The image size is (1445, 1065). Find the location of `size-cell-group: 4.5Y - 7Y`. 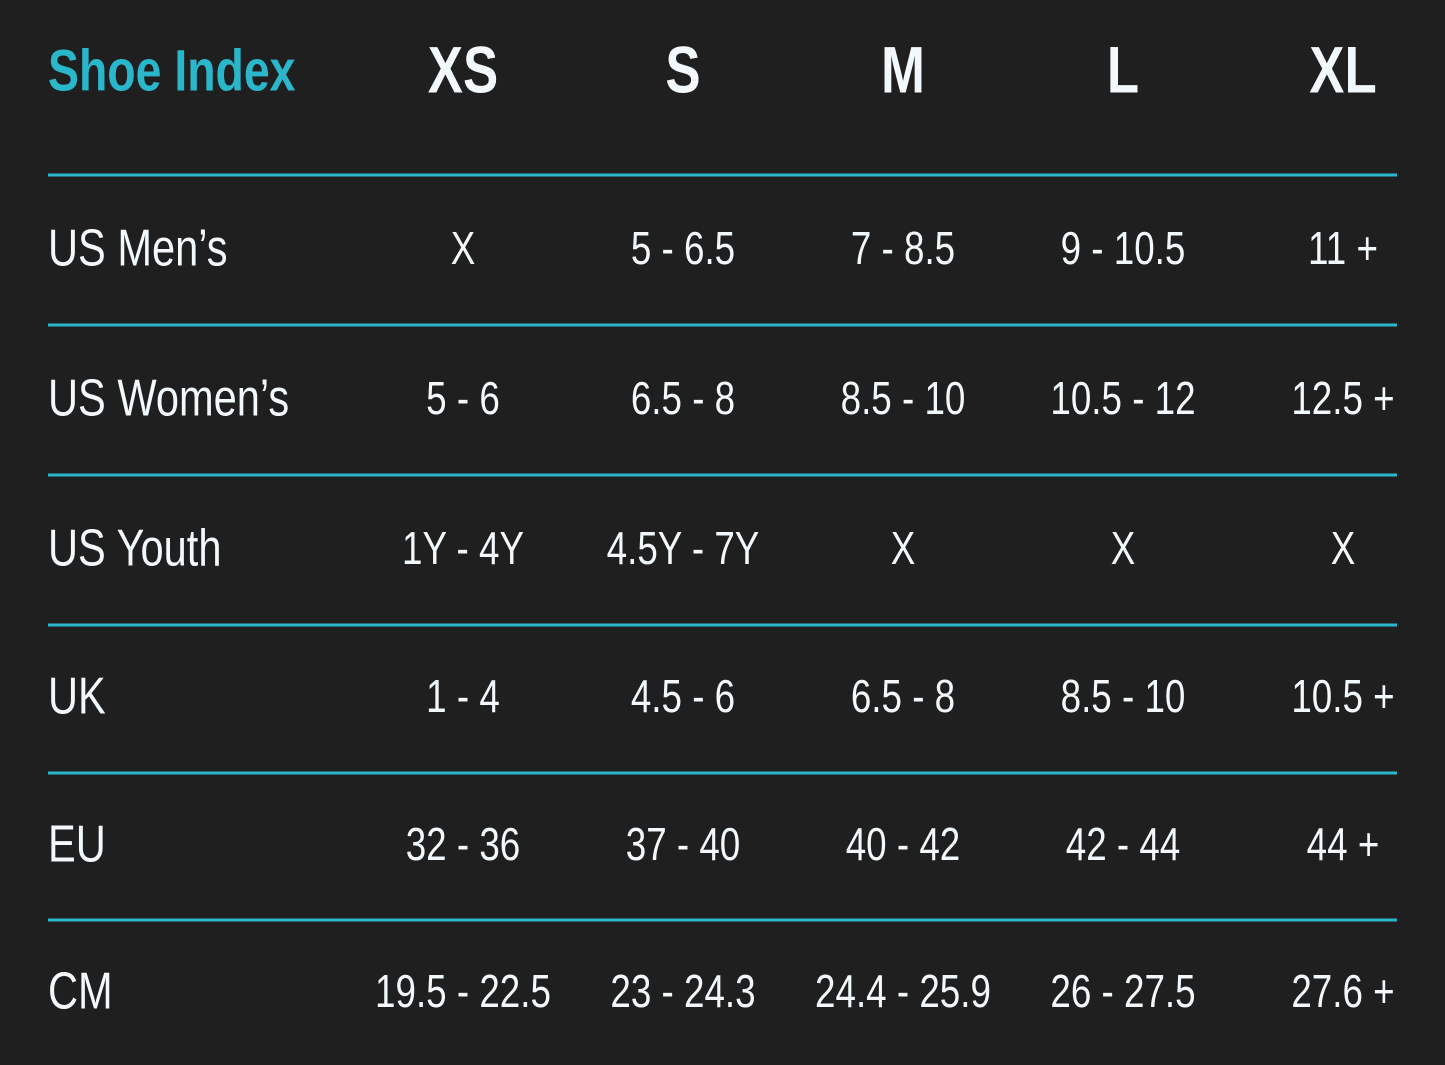

size-cell-group: 4.5Y - 7Y is located at coordinates (683, 548).